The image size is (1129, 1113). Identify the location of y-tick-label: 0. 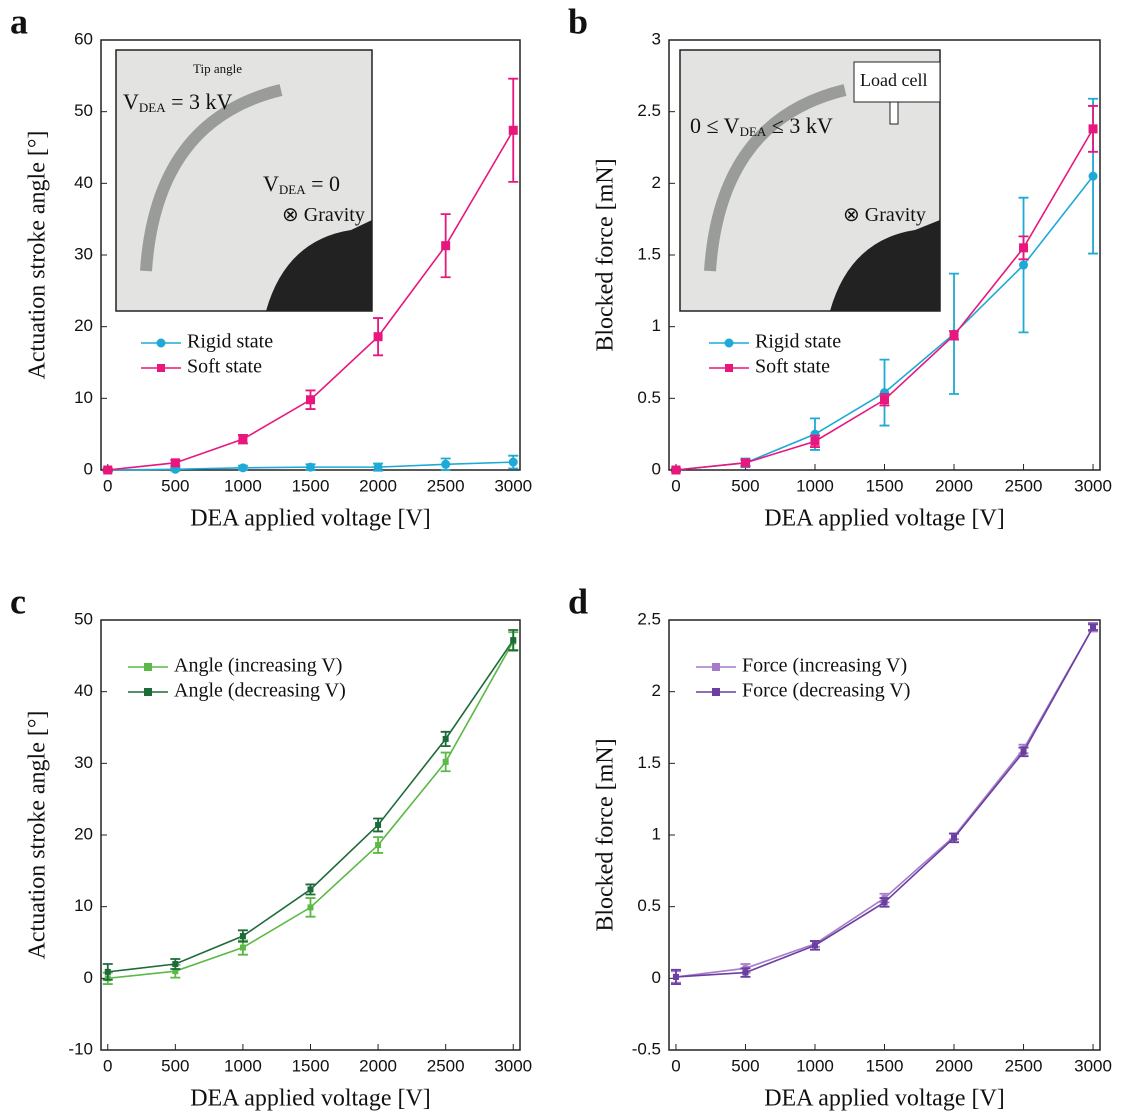
(656, 468).